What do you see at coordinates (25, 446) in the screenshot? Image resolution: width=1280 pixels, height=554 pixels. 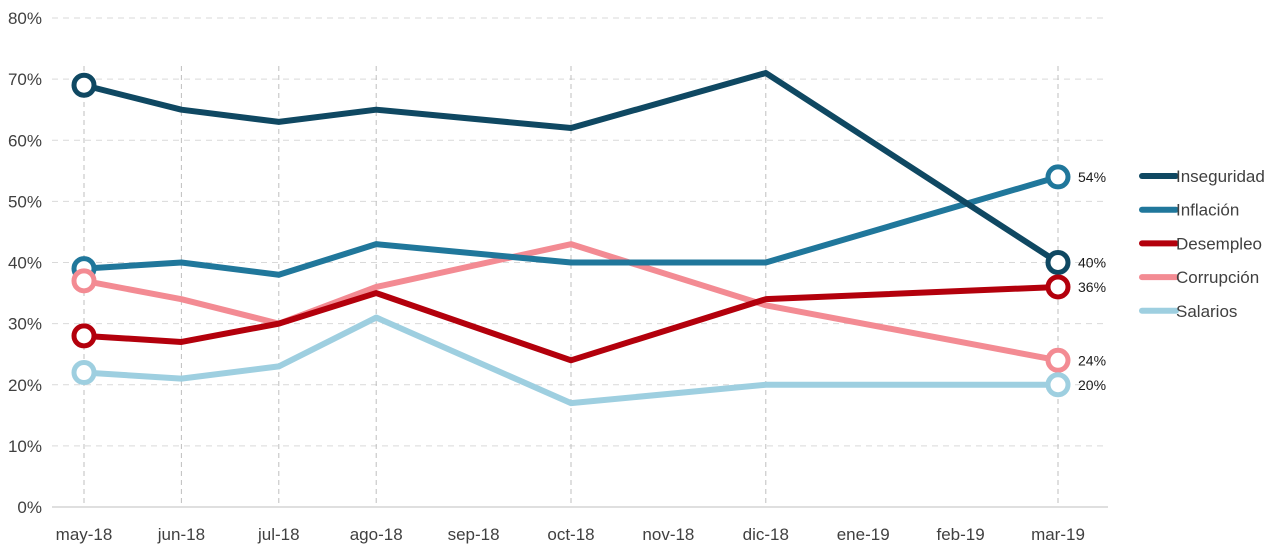 I see `y-tick-label: 10%` at bounding box center [25, 446].